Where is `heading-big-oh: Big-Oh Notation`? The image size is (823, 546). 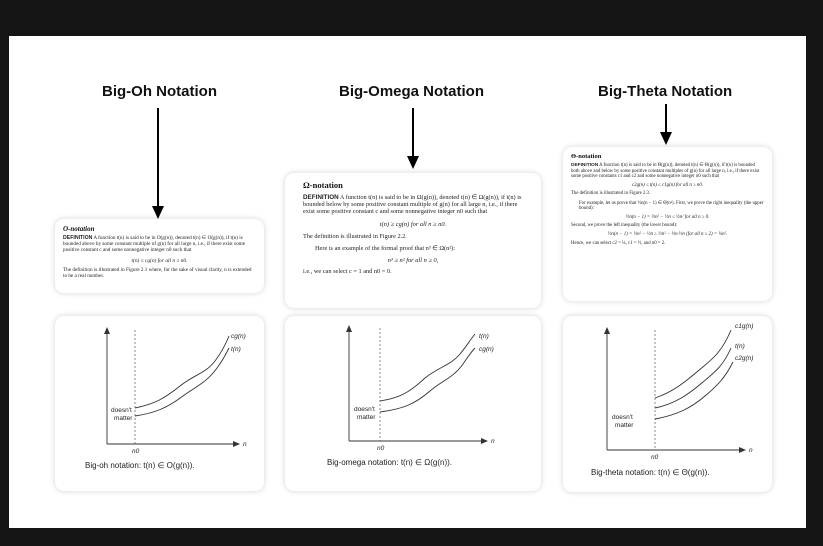 heading-big-oh: Big-Oh Notation is located at coordinates (159, 91).